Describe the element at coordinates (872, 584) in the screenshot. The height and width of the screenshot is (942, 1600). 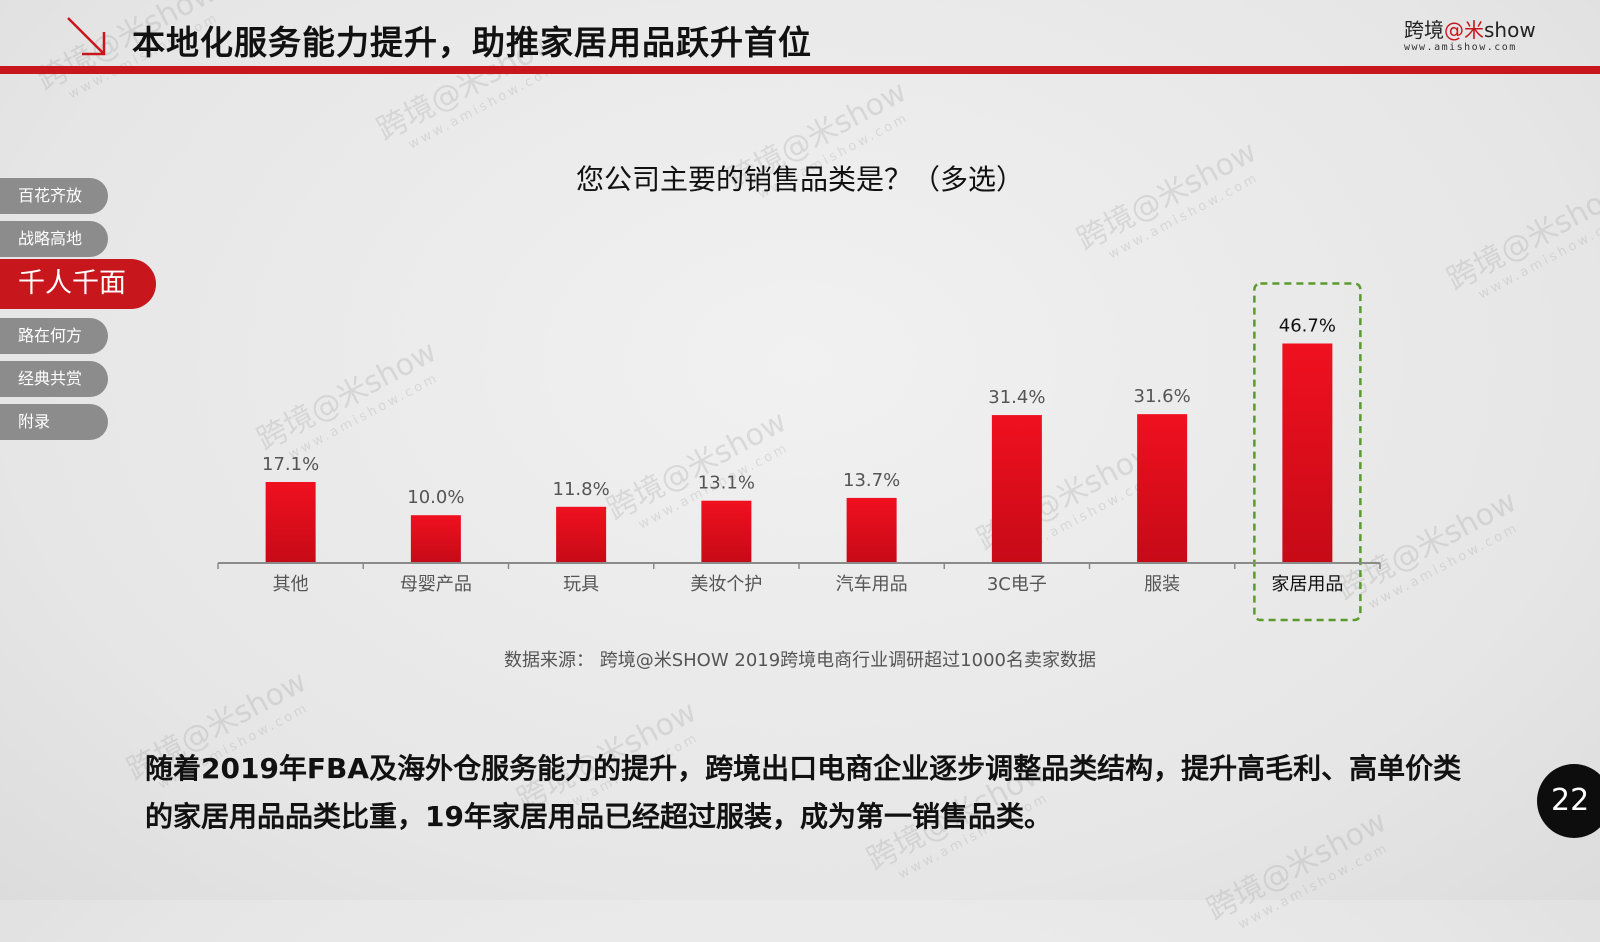
I see `category-label: 汽车用品` at that location.